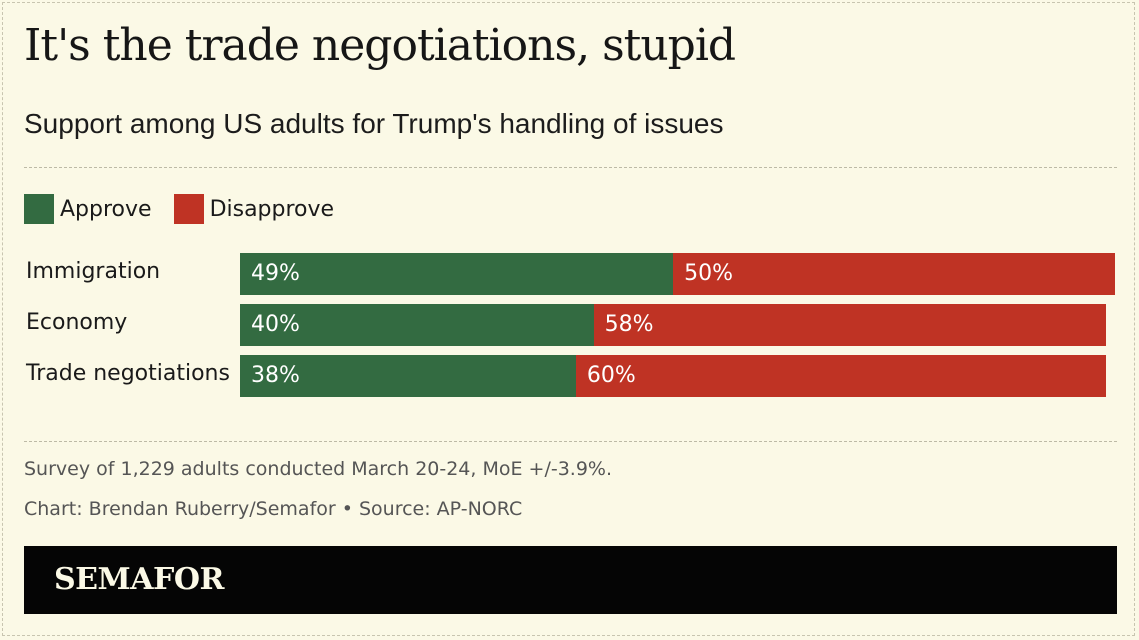 This screenshot has height=640, width=1139. Describe the element at coordinates (93, 271) in the screenshot. I see `row-label: Immigration` at that location.